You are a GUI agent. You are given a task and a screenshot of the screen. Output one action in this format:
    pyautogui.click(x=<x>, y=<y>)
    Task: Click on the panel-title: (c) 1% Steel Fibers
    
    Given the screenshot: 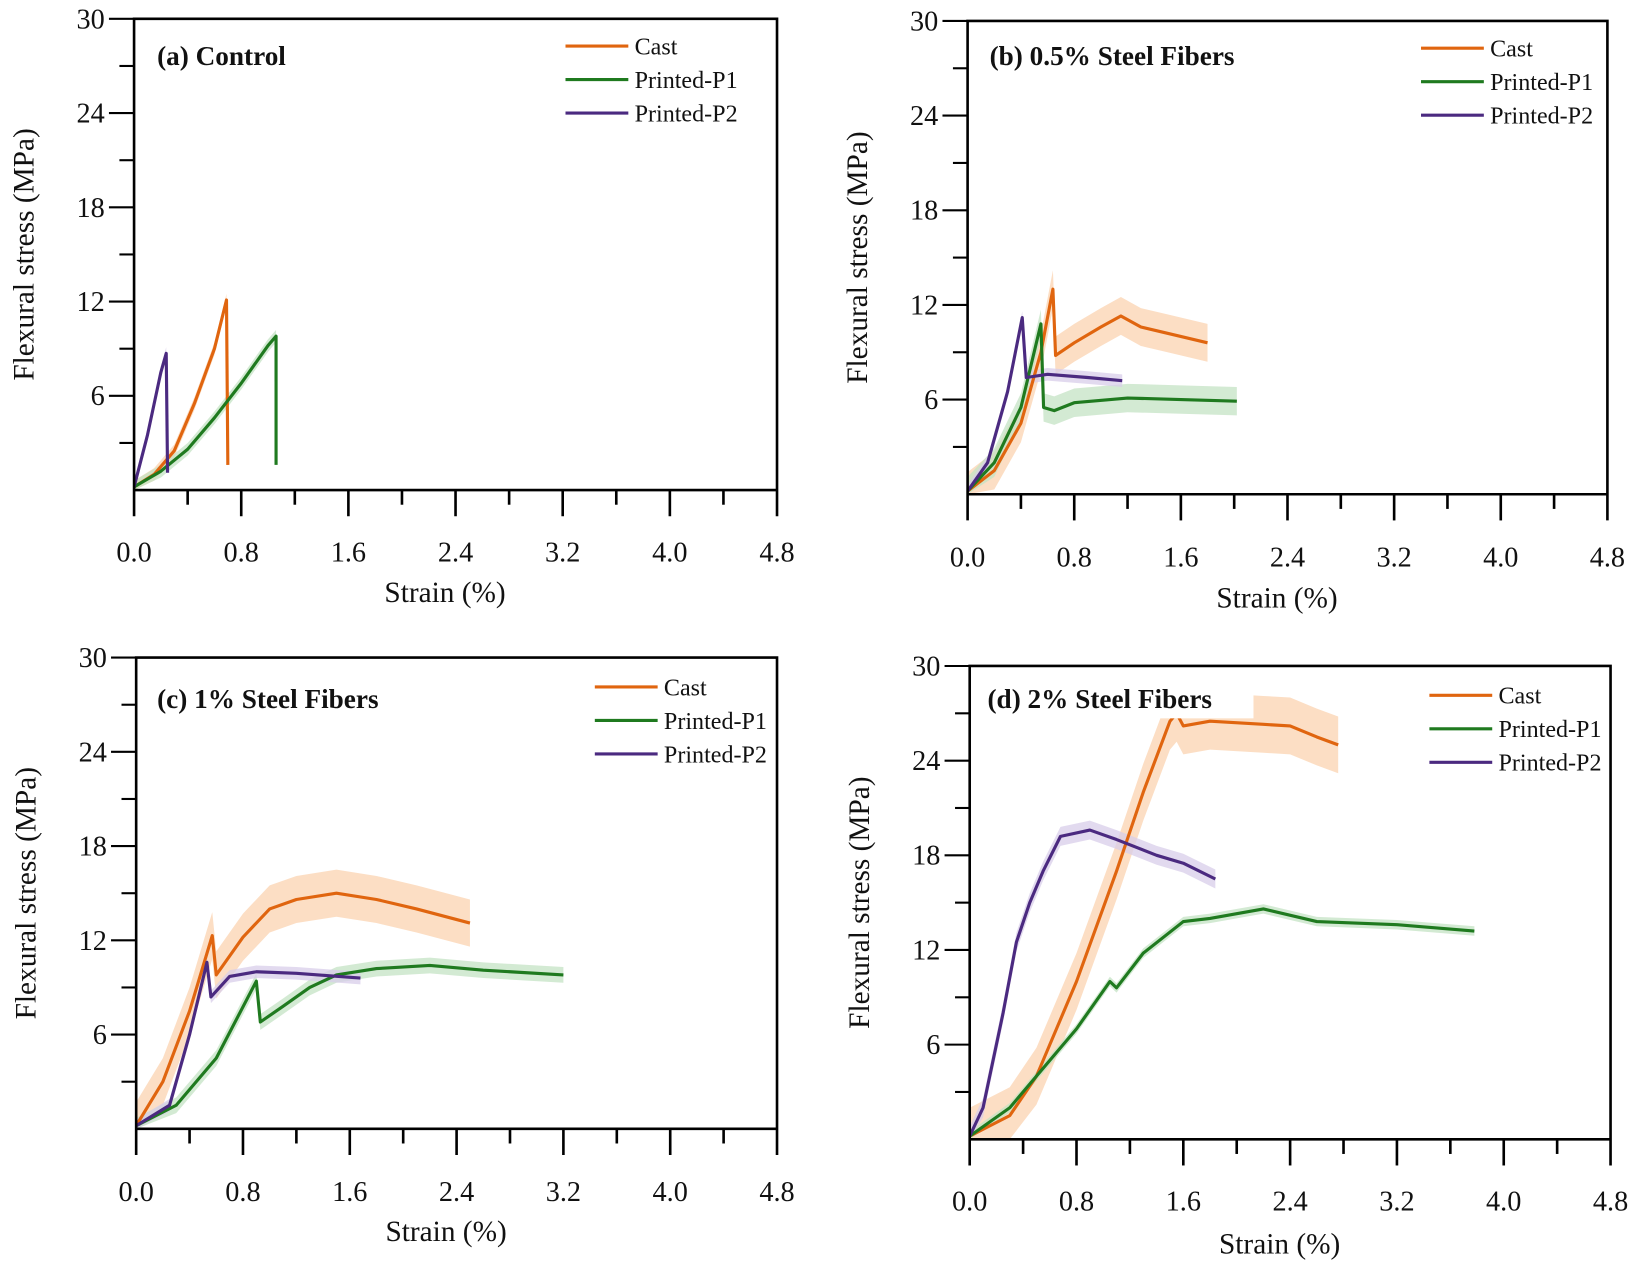 What is the action you would take?
    pyautogui.click(x=267, y=699)
    